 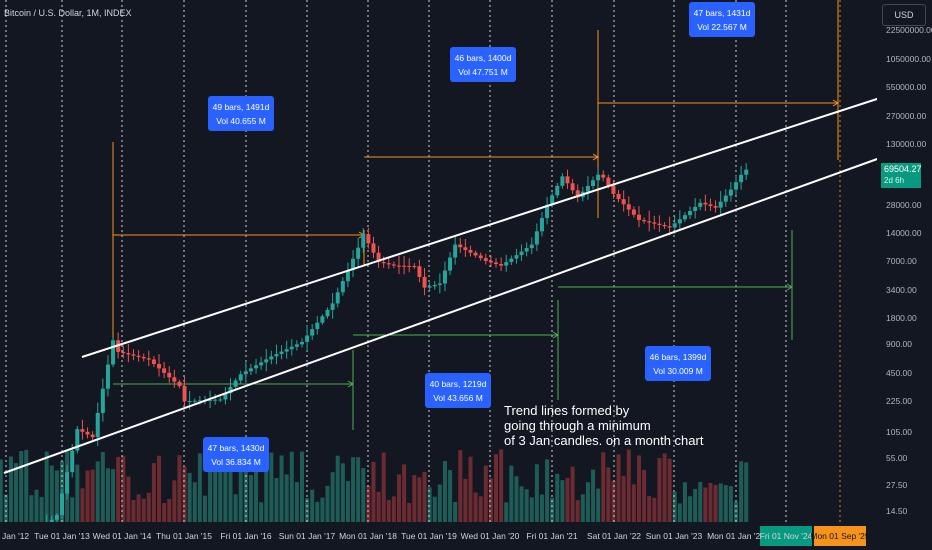 I want to click on price-axis-bg, so click(x=904, y=275).